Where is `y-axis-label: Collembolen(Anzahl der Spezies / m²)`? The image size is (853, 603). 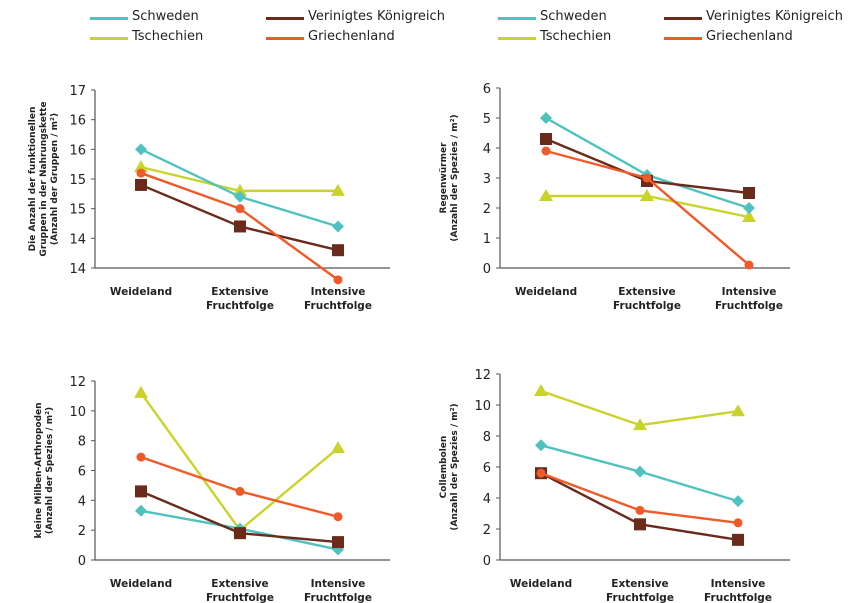
y-axis-label: Collembolen(Anzahl der Spezies / m²) is located at coordinates (449, 466).